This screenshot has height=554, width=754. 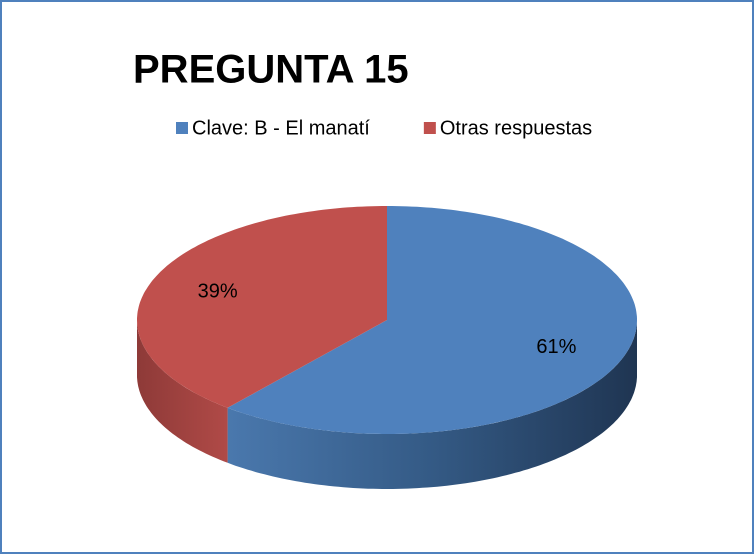 What do you see at coordinates (556, 347) in the screenshot?
I see `data-label: 61%` at bounding box center [556, 347].